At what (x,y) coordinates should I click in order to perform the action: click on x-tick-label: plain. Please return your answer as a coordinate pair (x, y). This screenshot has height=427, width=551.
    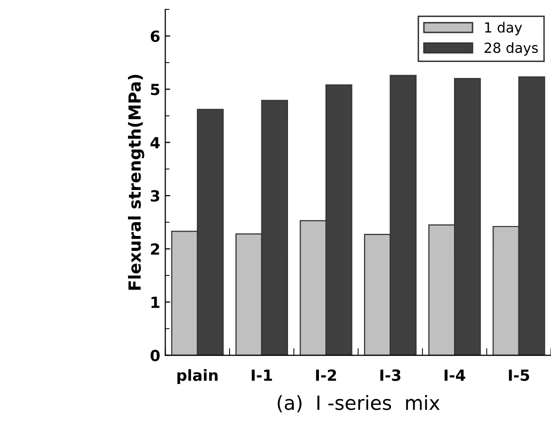
    Looking at the image, I should click on (197, 376).